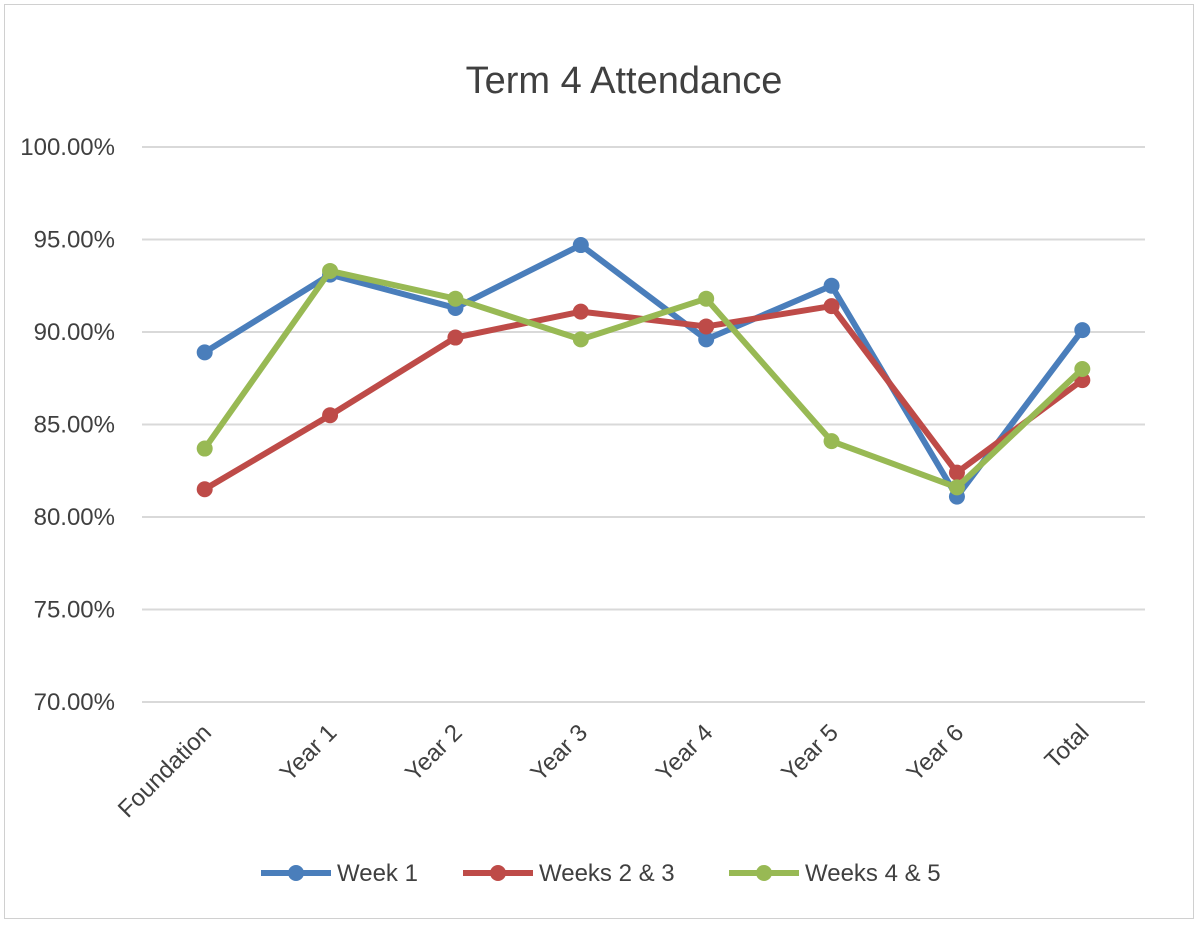  What do you see at coordinates (165, 771) in the screenshot?
I see `x-tick-label: Foundation` at bounding box center [165, 771].